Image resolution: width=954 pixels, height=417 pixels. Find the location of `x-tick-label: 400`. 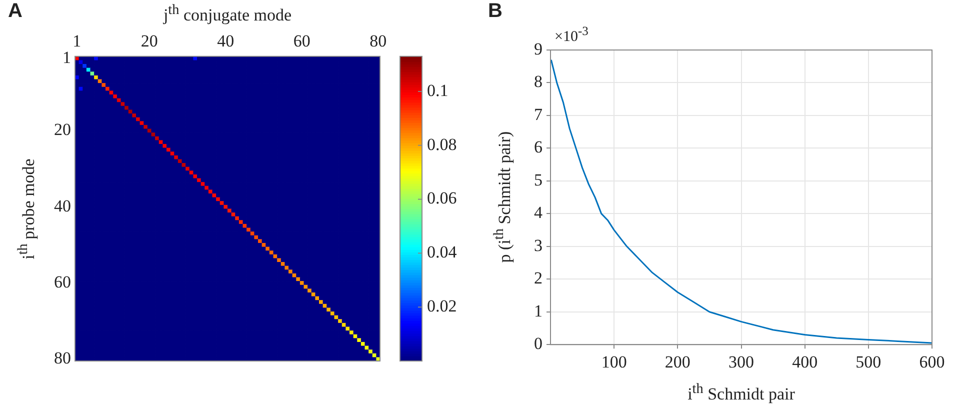

x-tick-label: 400 is located at coordinates (805, 362).